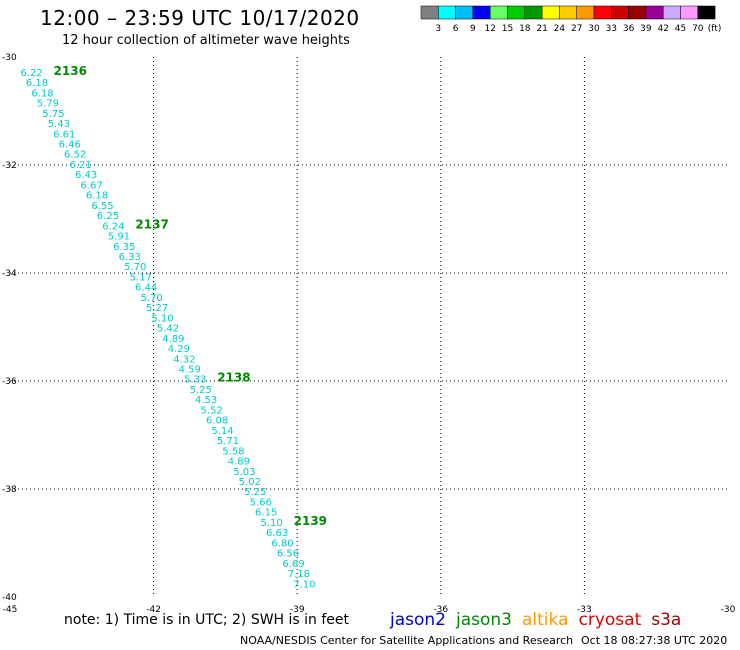 Image resolution: width=740 pixels, height=650 pixels. Describe the element at coordinates (53, 114) in the screenshot. I see `wave-height-value: 5.75` at that location.